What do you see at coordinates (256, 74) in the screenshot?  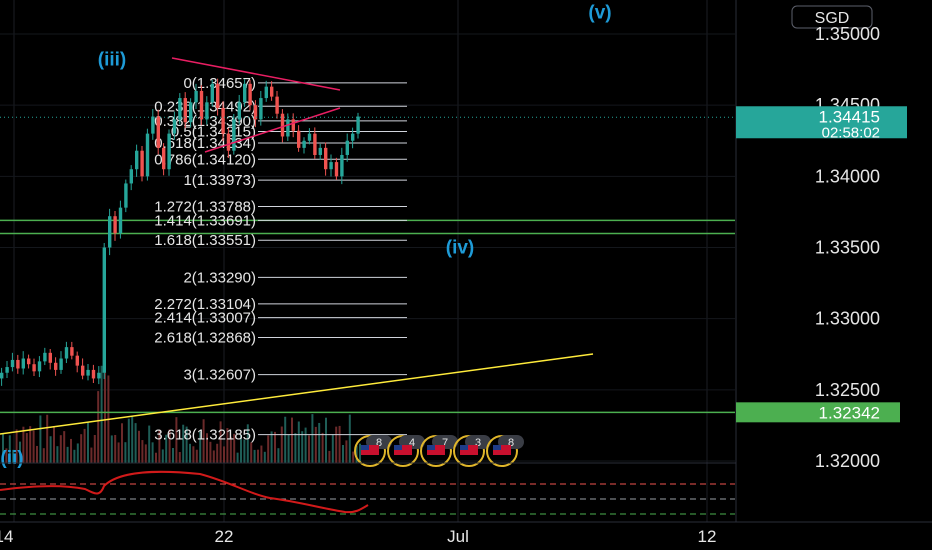 I see `triangle-upper` at bounding box center [256, 74].